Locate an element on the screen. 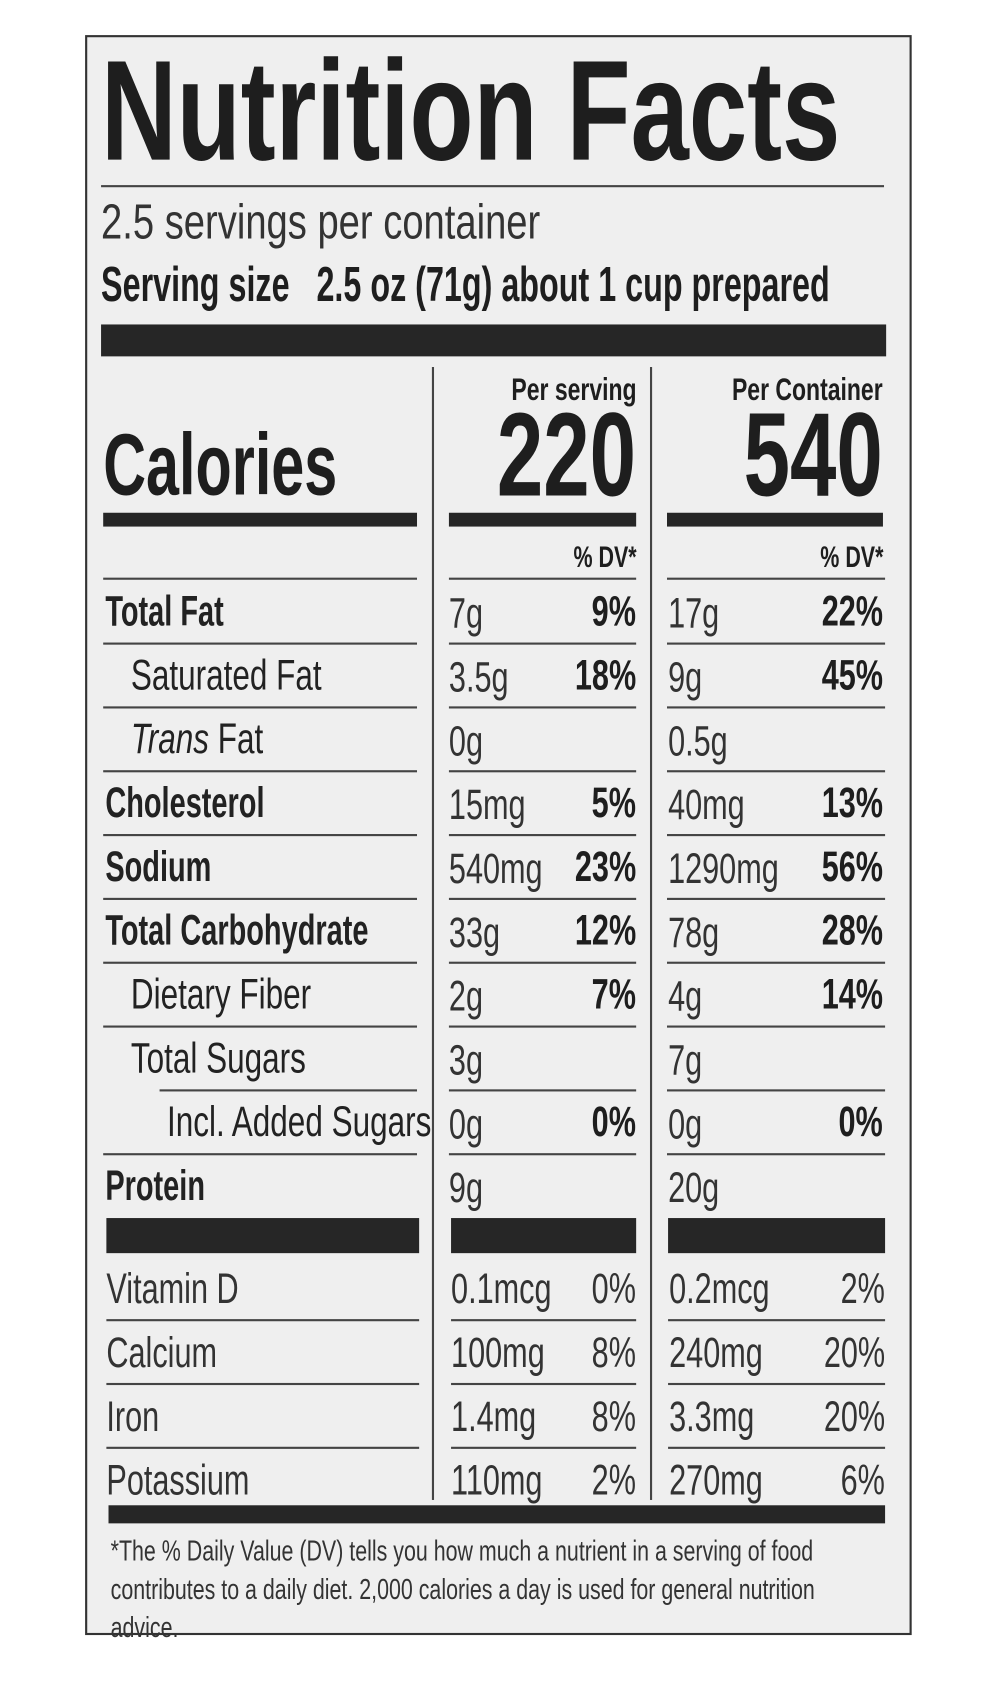 This screenshot has width=1000, height=1681. container-dv-text: 20% is located at coordinates (854, 1417).